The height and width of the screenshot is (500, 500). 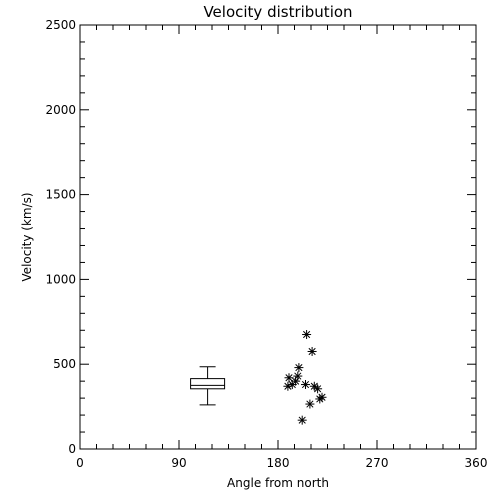 What do you see at coordinates (72, 449) in the screenshot?
I see `y-tick-label: 0` at bounding box center [72, 449].